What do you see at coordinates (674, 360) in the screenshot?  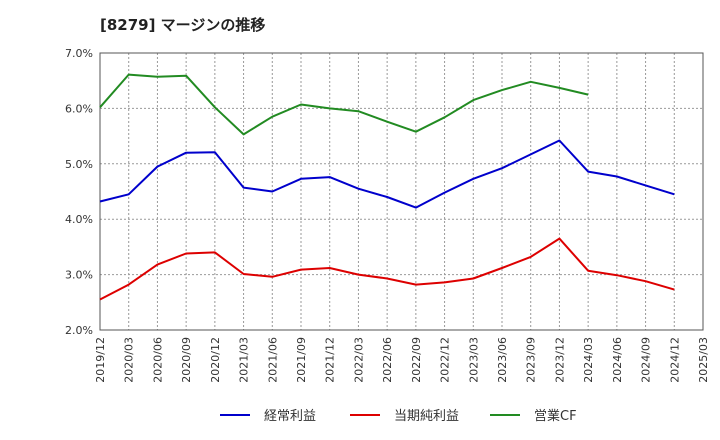 I see `x-tick-label: 2024/12` at bounding box center [674, 360].